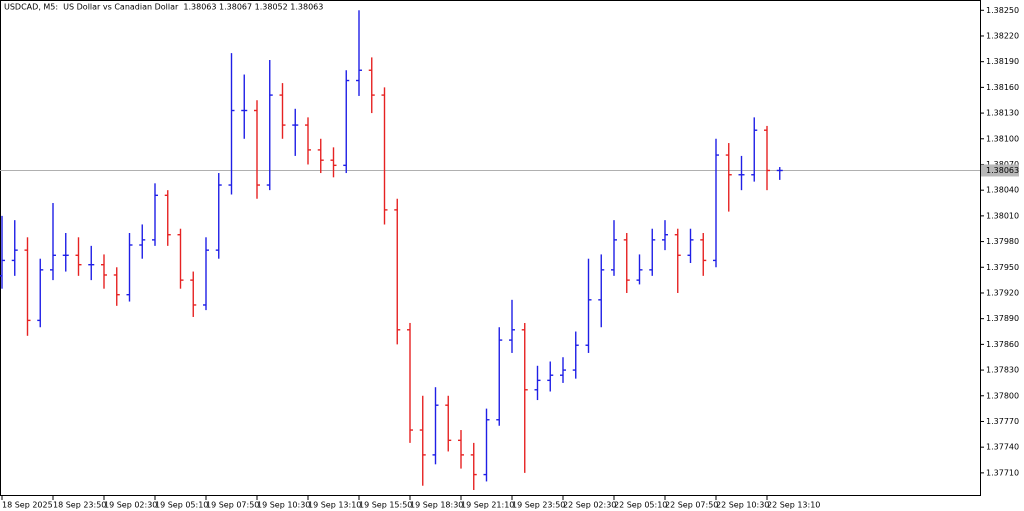 The height and width of the screenshot is (511, 1024). I want to click on x-tick-label: 19 Sep 02:30, so click(130, 505).